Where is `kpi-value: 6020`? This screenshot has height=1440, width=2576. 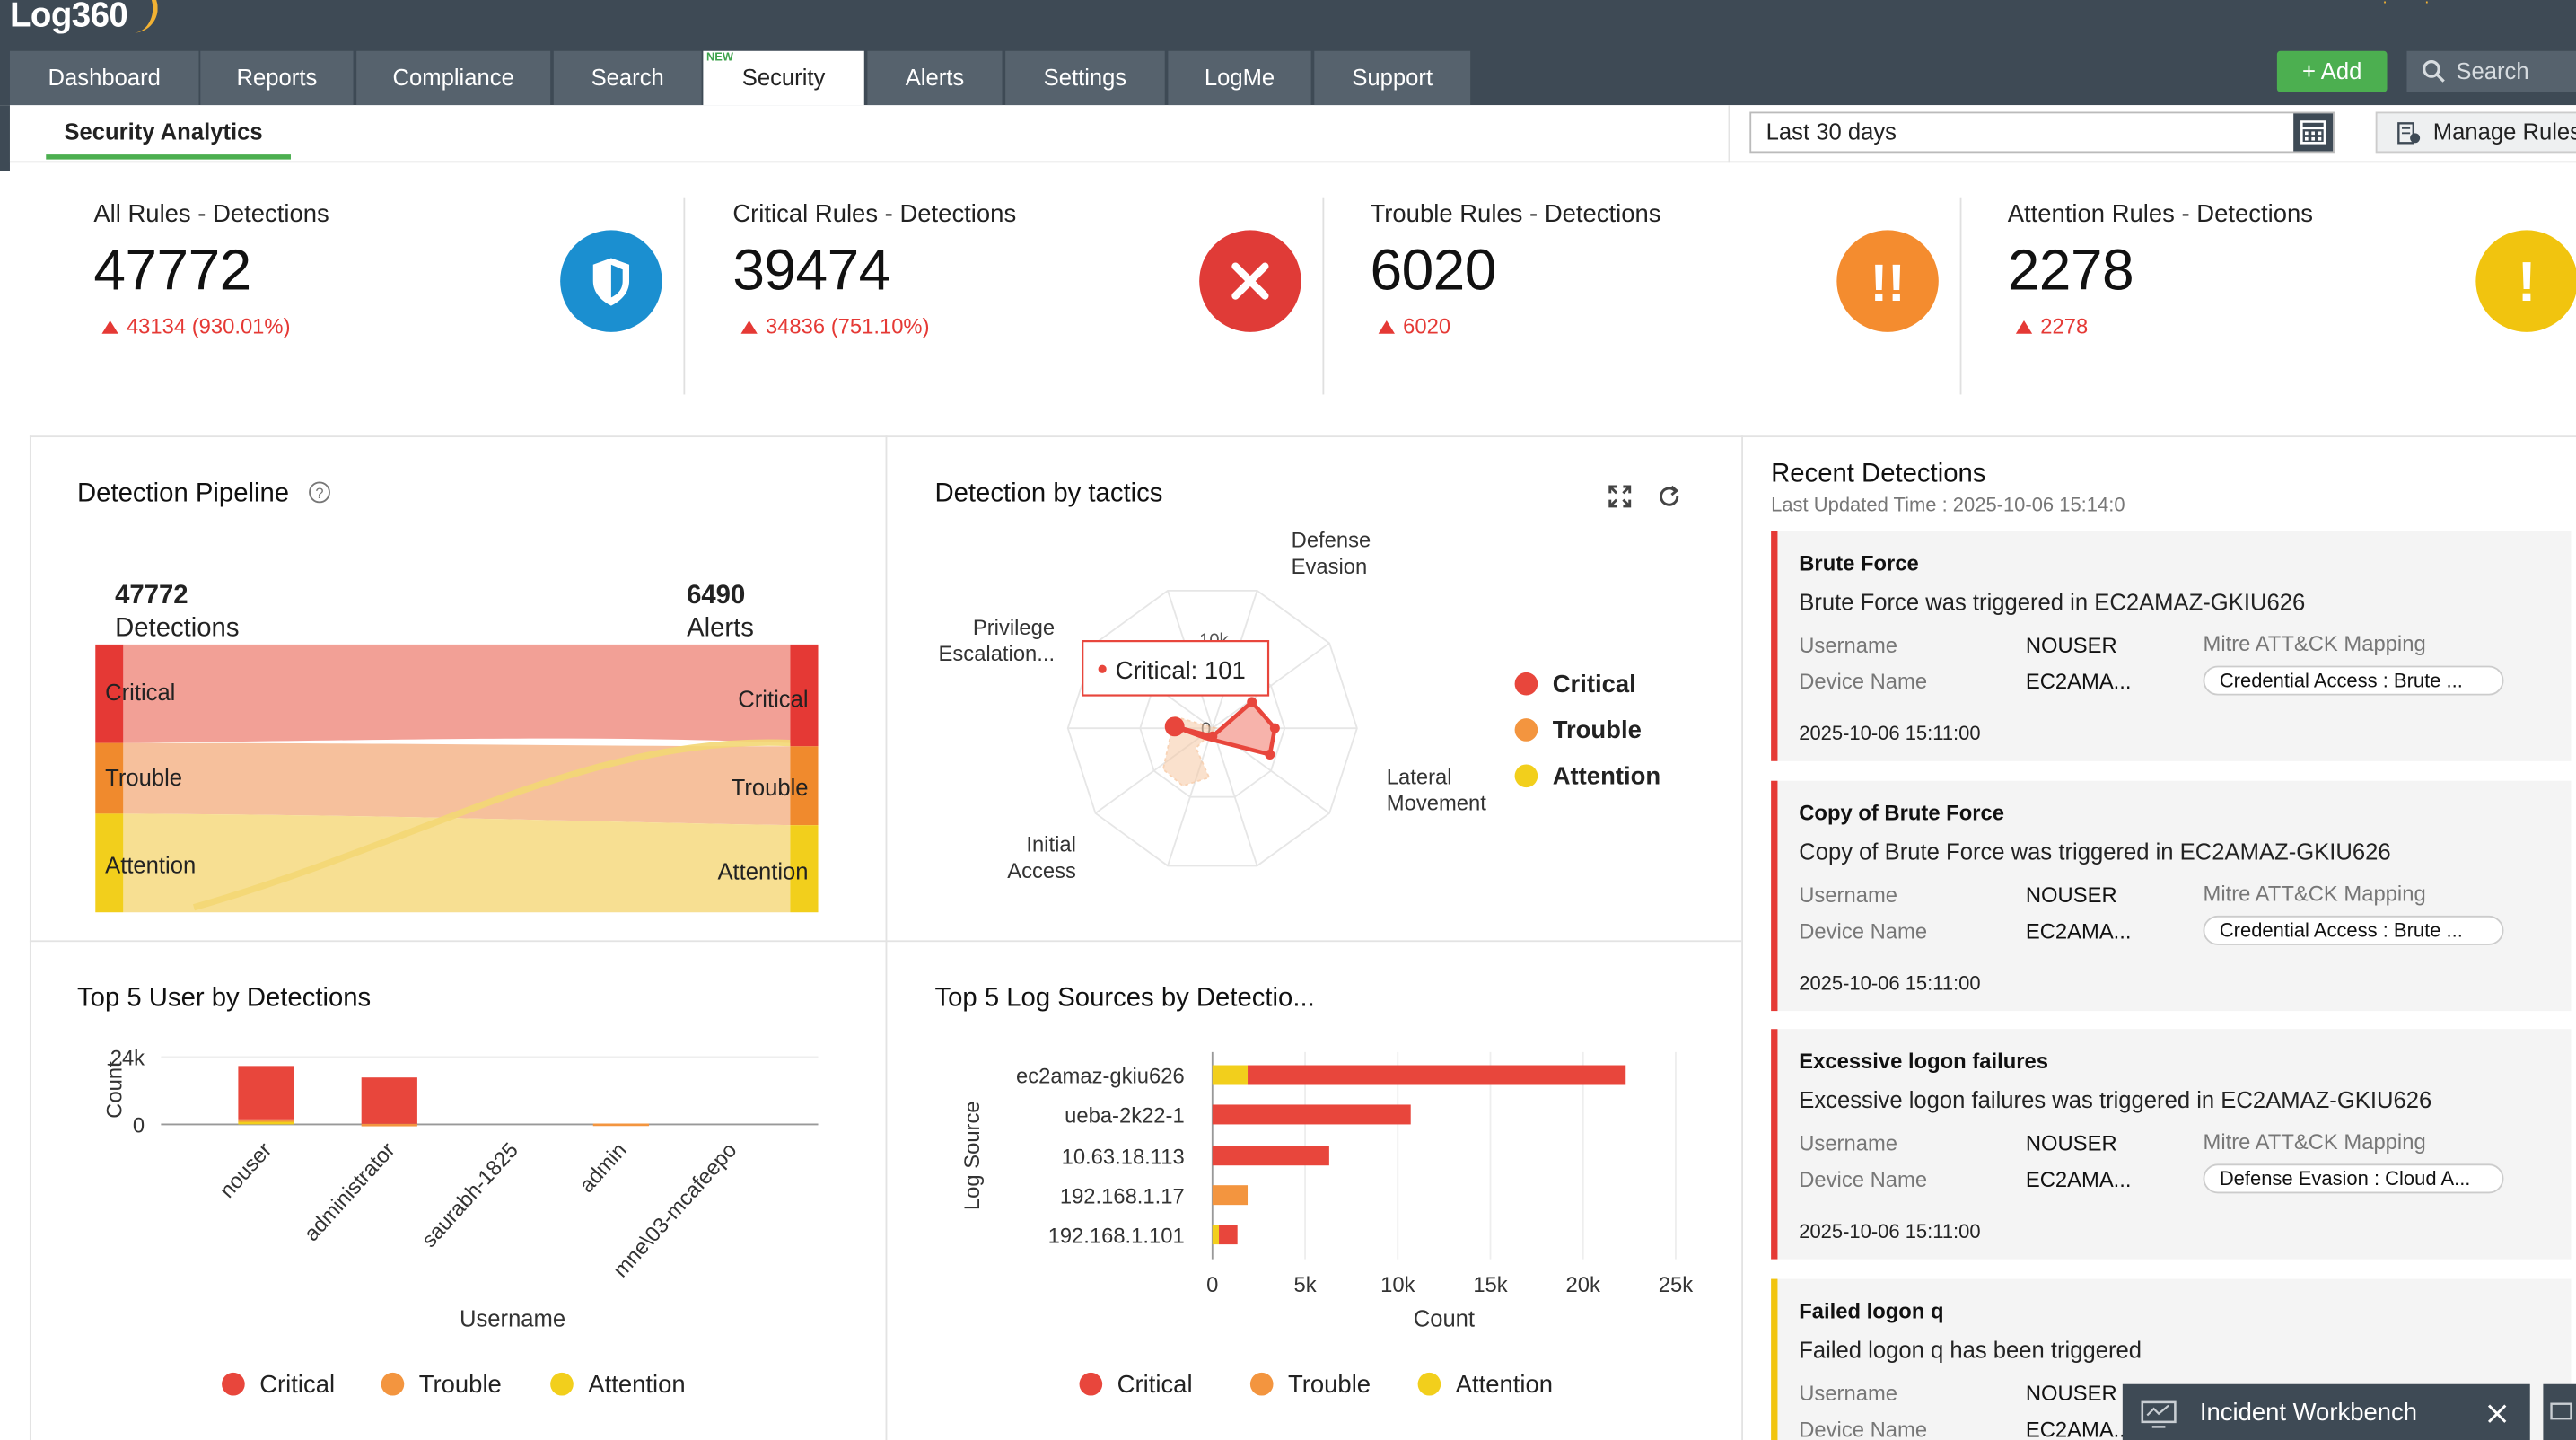 kpi-value: 6020 is located at coordinates (1433, 271).